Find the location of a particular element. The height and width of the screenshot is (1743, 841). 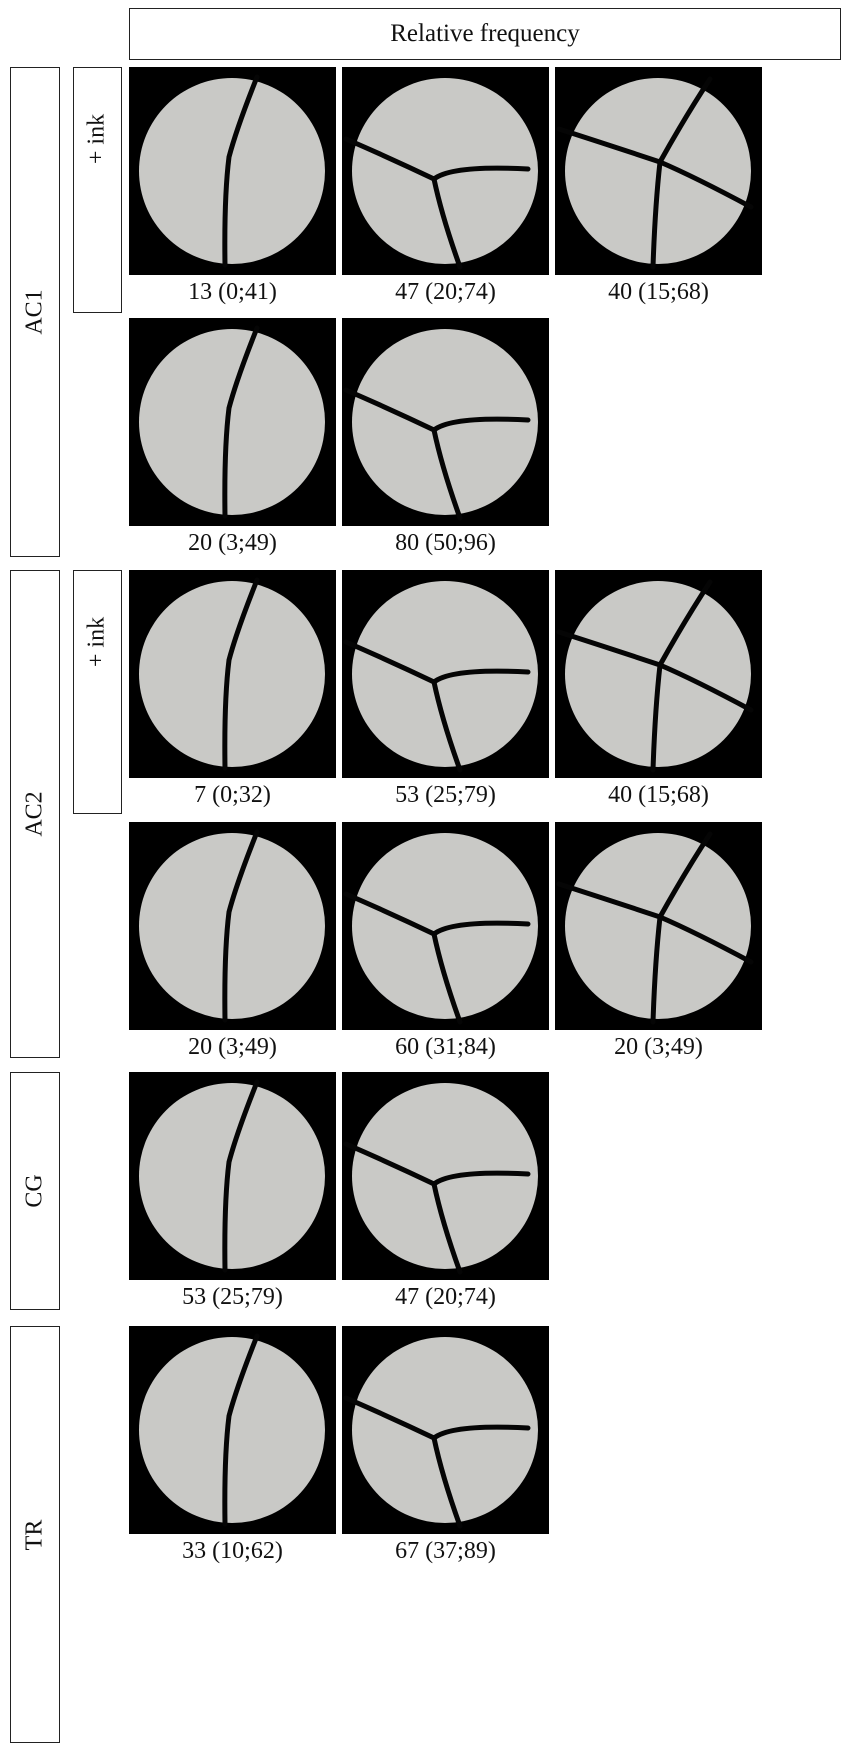

group-label: AC2 is located at coordinates (34, 814).